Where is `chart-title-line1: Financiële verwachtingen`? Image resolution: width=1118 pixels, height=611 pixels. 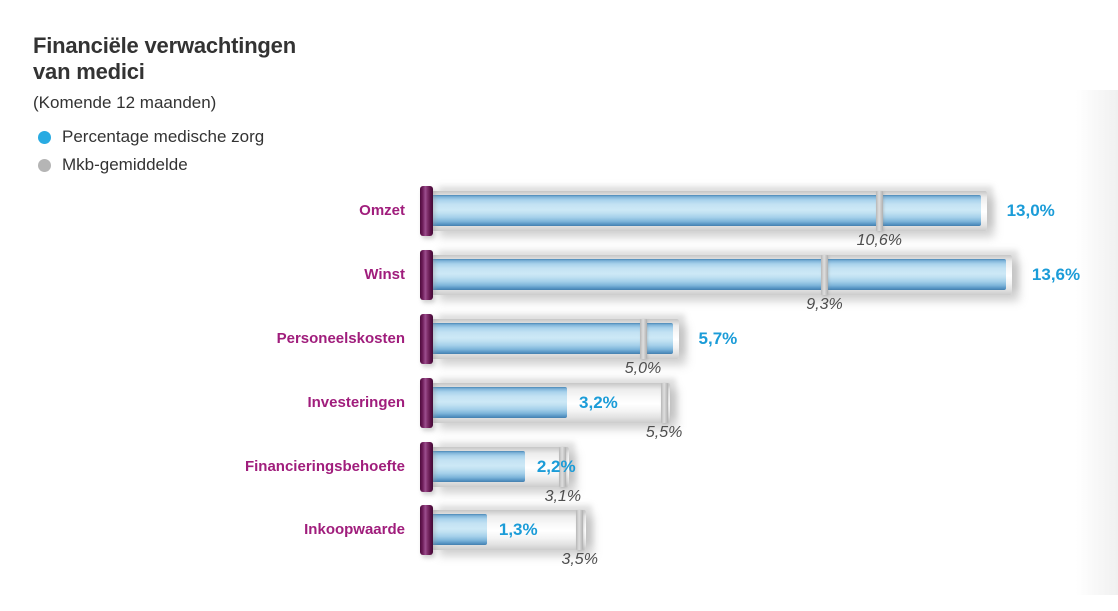
chart-title-line1: Financiële verwachtingen is located at coordinates (164, 45).